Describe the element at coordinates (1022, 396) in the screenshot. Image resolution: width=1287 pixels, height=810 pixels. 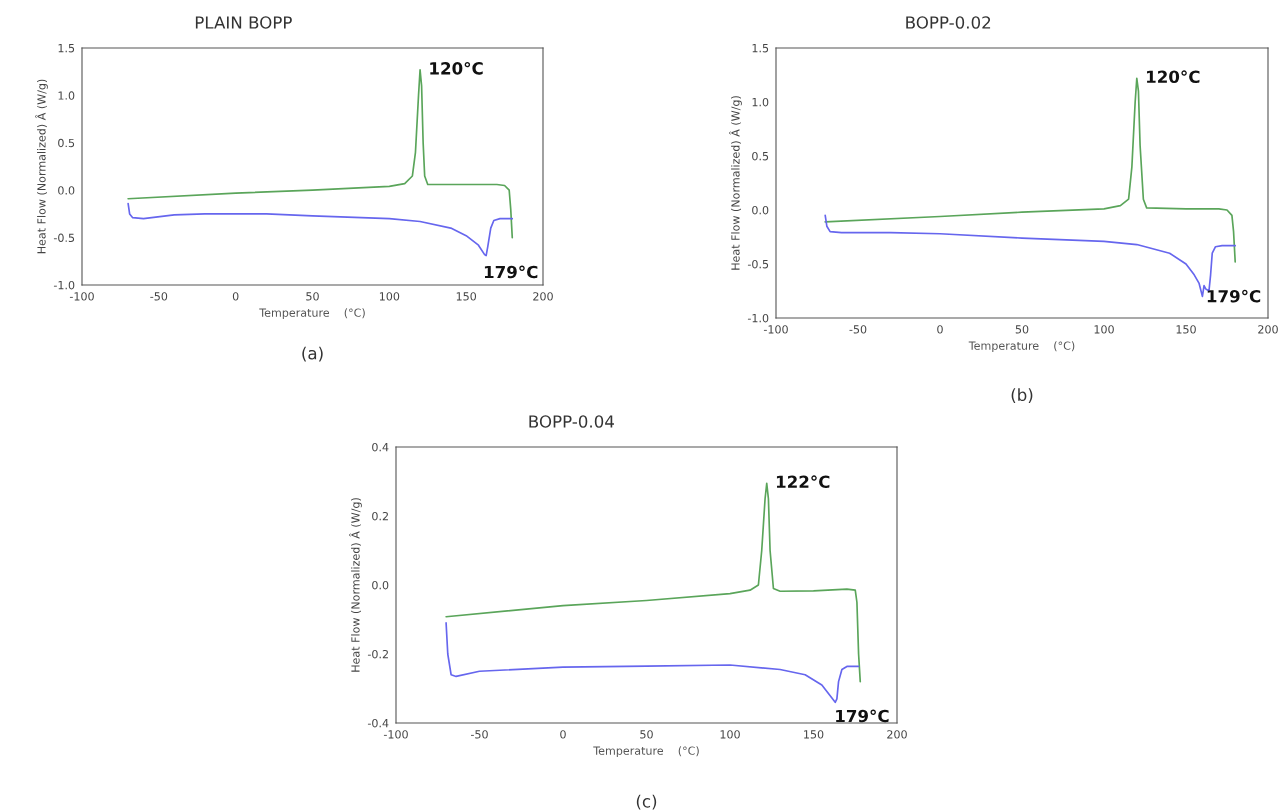
I see `text: (b)` at that location.